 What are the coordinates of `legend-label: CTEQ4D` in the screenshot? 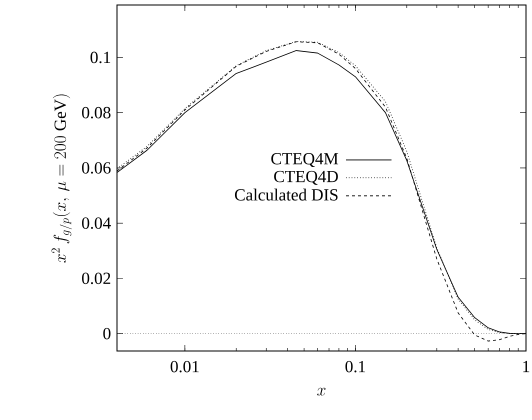 It's located at (306, 177).